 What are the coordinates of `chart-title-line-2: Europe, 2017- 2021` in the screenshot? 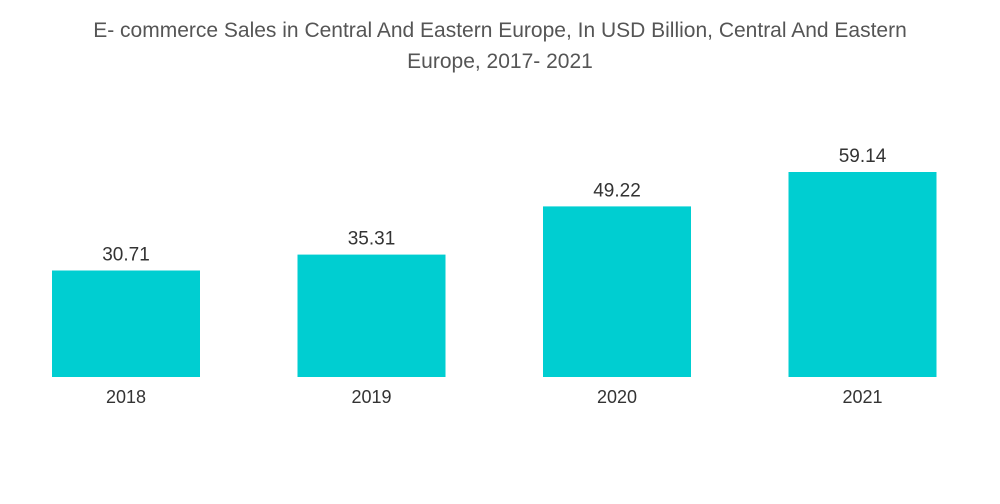 It's located at (500, 61).